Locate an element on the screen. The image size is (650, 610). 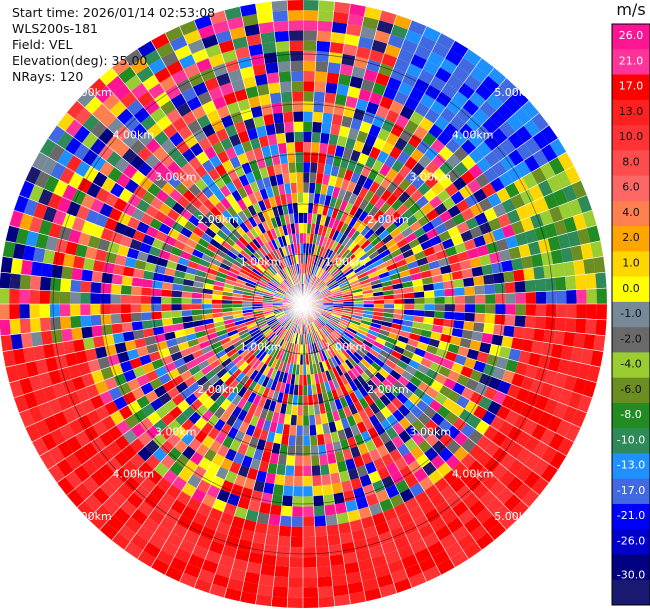
range-ring-label: 4.00km is located at coordinates (134, 134).